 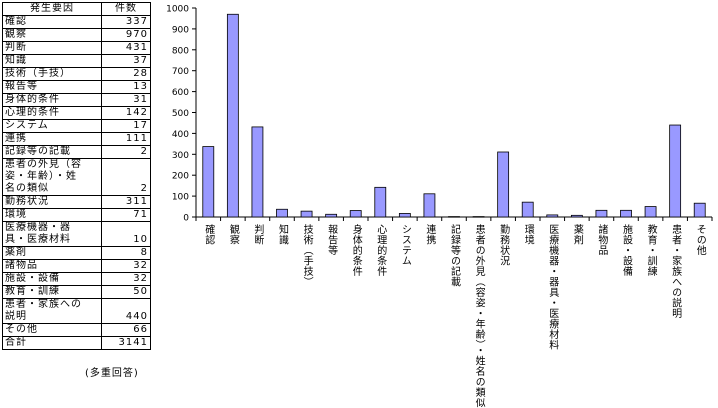 What do you see at coordinates (126, 311) in the screenshot?
I see `factor-count: 440` at bounding box center [126, 311].